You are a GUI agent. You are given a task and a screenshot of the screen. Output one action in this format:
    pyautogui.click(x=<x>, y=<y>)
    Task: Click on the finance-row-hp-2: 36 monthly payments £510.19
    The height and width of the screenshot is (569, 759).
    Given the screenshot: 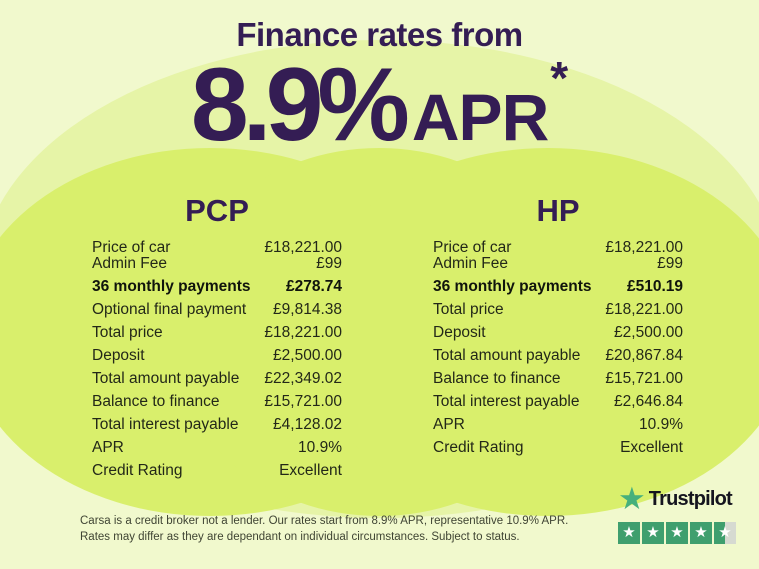 What is the action you would take?
    pyautogui.click(x=558, y=287)
    